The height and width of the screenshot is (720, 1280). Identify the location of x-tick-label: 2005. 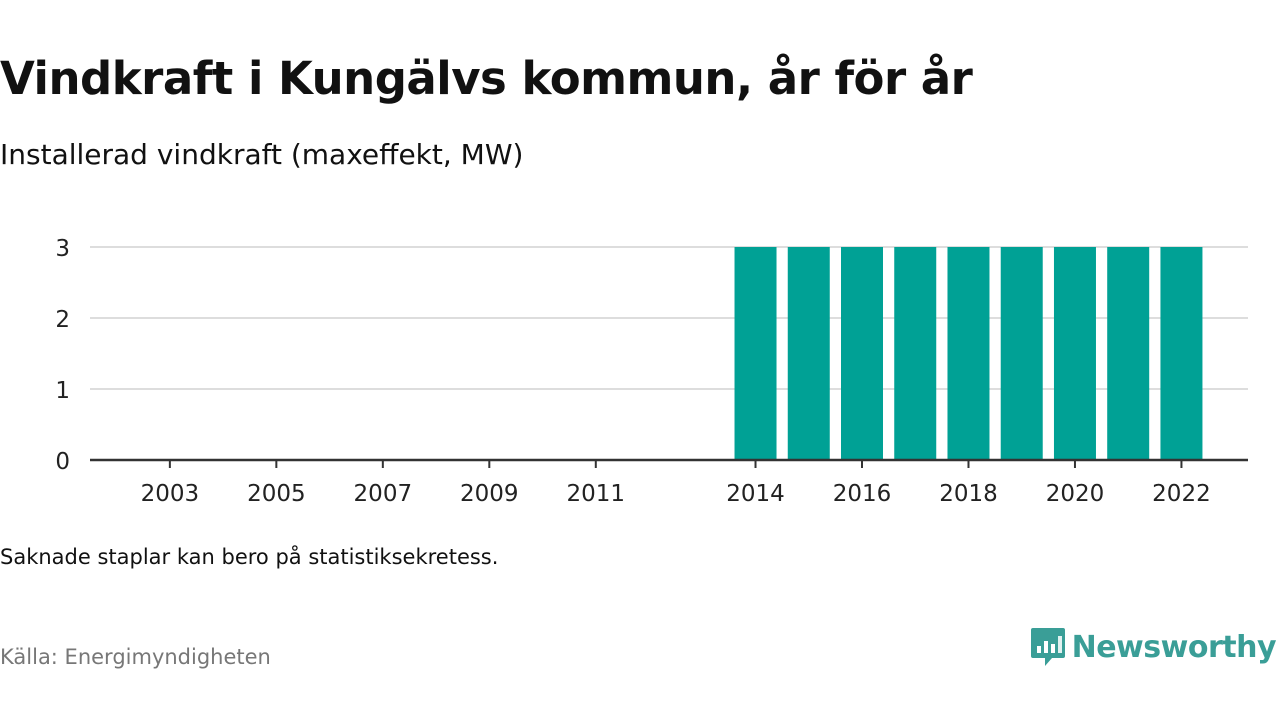
(276, 494).